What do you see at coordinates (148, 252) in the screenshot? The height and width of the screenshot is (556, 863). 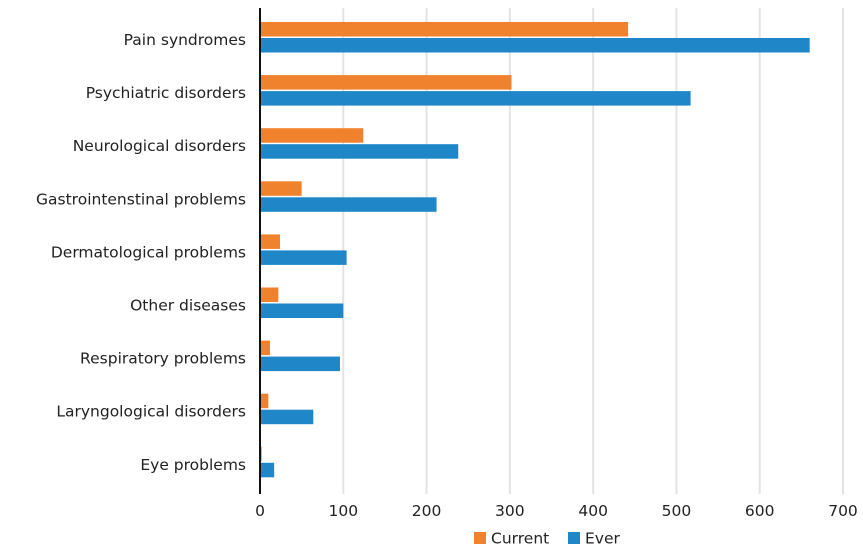 I see `category-label: Dermatological problems` at bounding box center [148, 252].